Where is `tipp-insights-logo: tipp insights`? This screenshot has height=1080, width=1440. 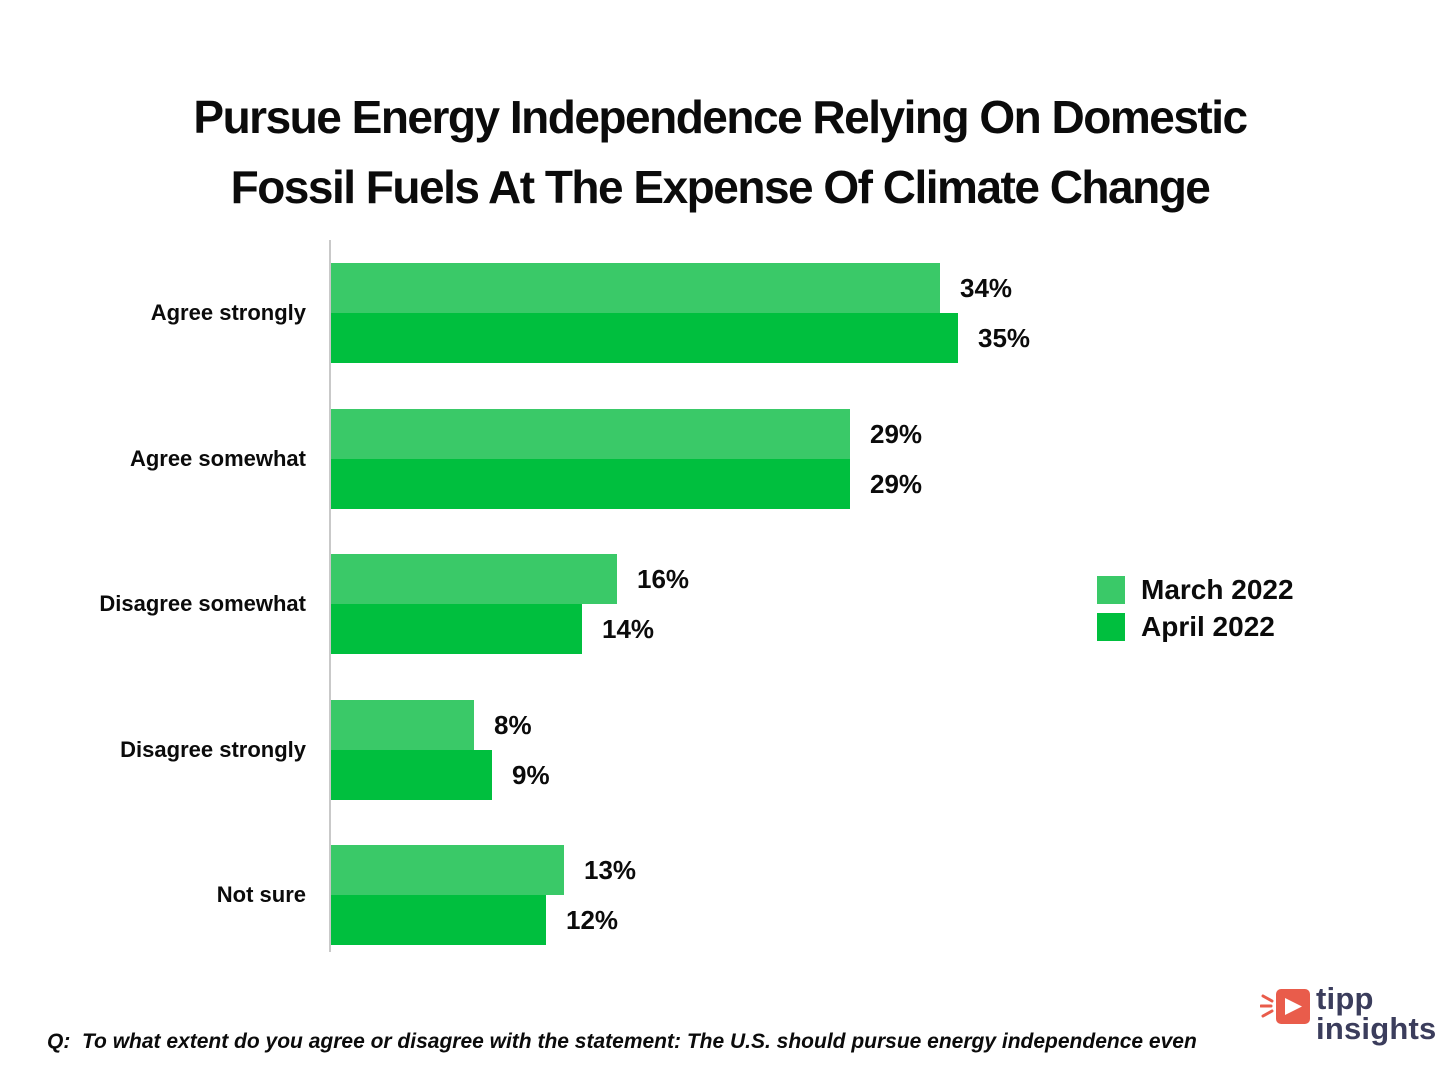 tipp-insights-logo: tipp insights is located at coordinates (1348, 1013).